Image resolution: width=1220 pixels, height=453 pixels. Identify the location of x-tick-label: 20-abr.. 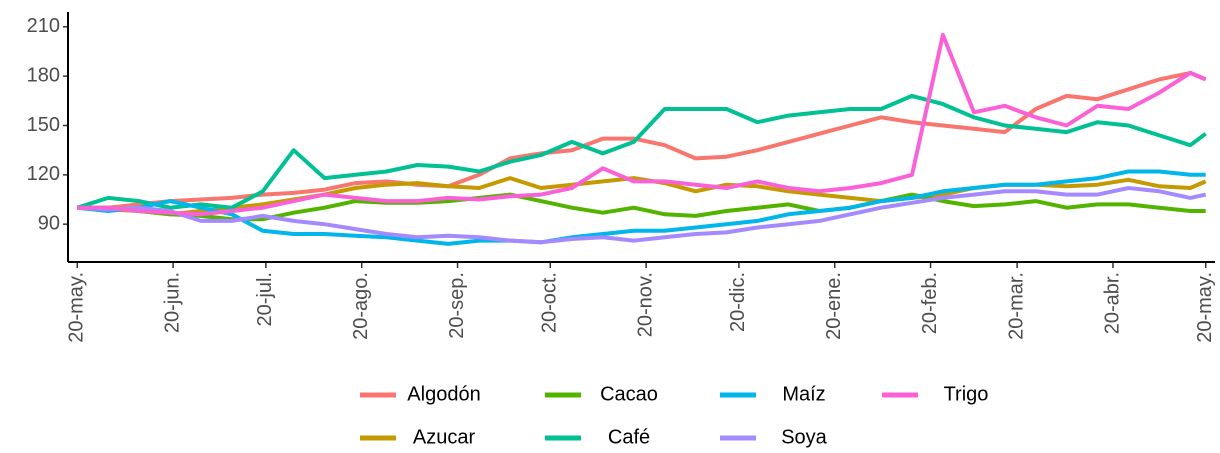
(1112, 303).